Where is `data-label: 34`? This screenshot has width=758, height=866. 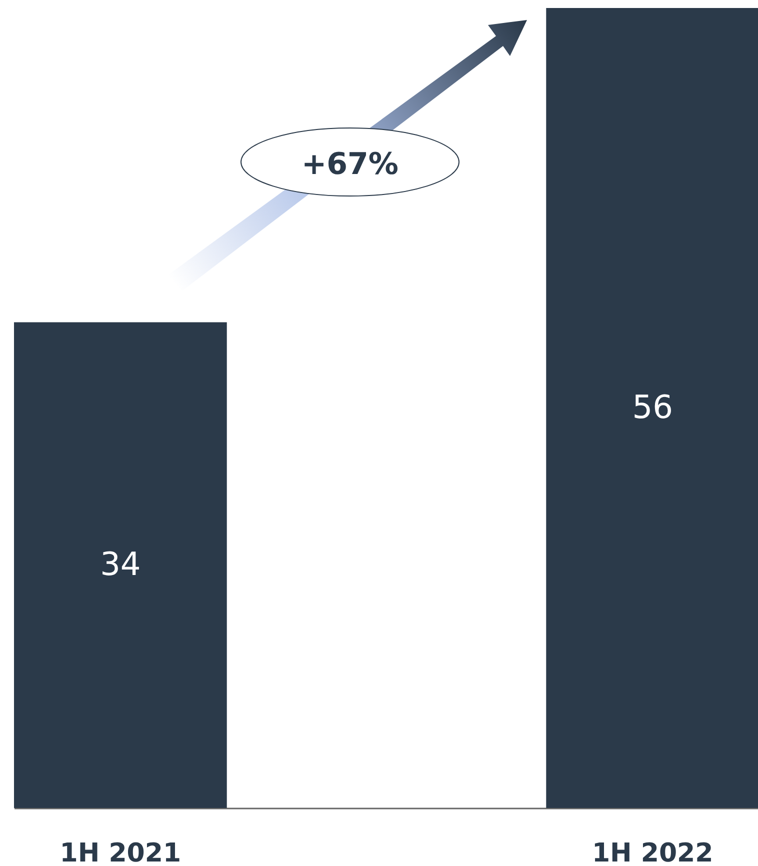
data-label: 34 is located at coordinates (120, 564).